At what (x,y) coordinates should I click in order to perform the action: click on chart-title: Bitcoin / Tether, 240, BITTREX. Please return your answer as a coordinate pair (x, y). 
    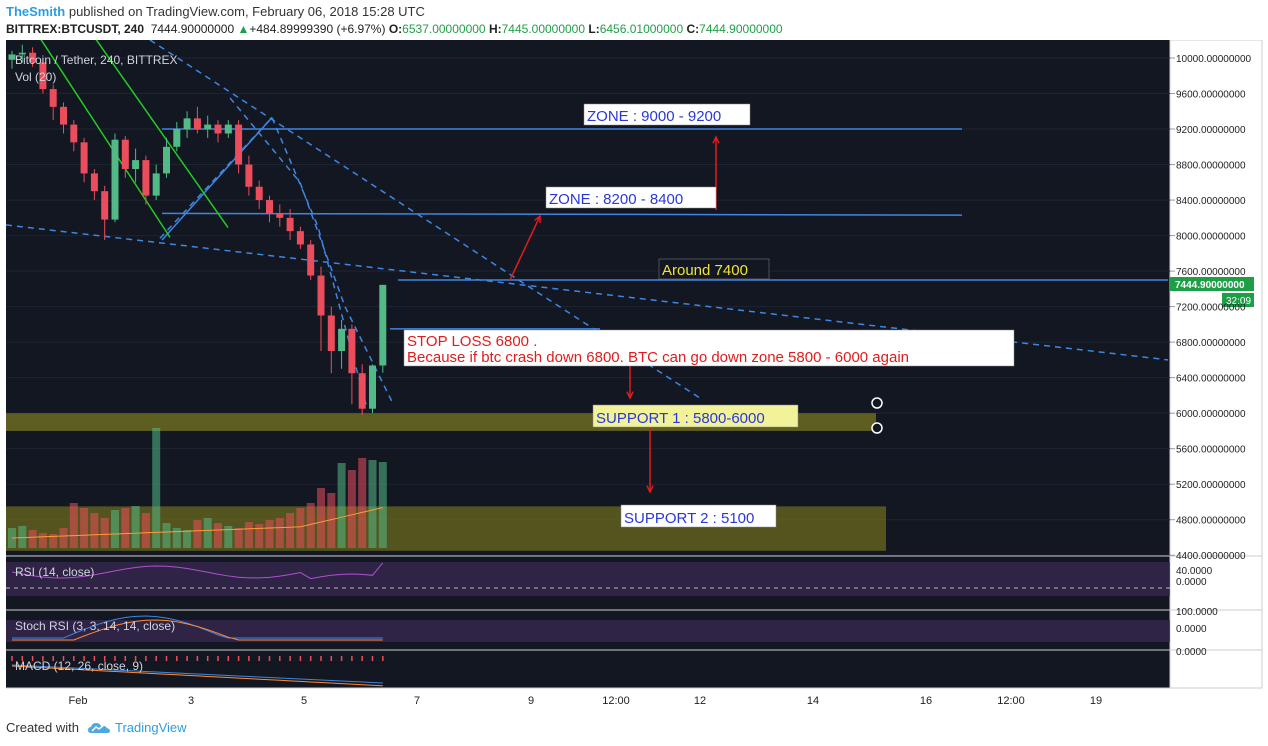
    Looking at the image, I should click on (96, 60).